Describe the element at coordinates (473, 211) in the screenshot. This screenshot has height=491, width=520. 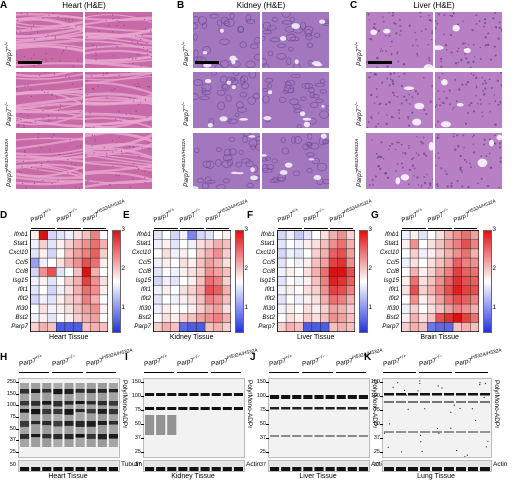
I see `genotype-header: Parp7H532A/H532A` at that location.